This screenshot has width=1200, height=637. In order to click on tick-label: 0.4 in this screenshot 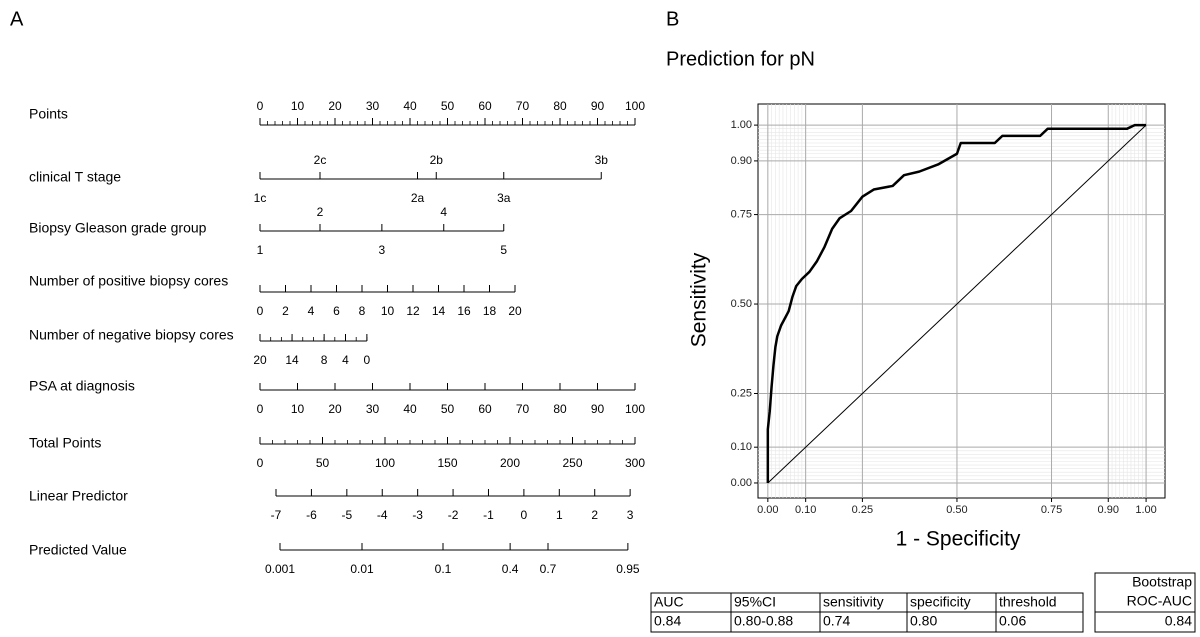, I will do `click(510, 569)`.